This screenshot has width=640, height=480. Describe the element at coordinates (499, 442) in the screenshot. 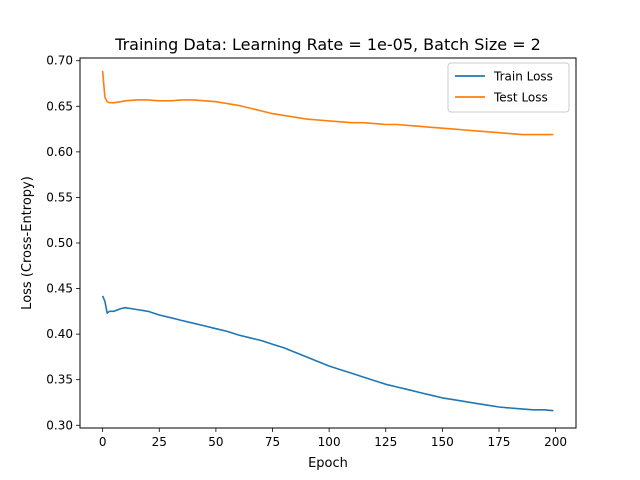

I see `x-tick-label: 175` at that location.